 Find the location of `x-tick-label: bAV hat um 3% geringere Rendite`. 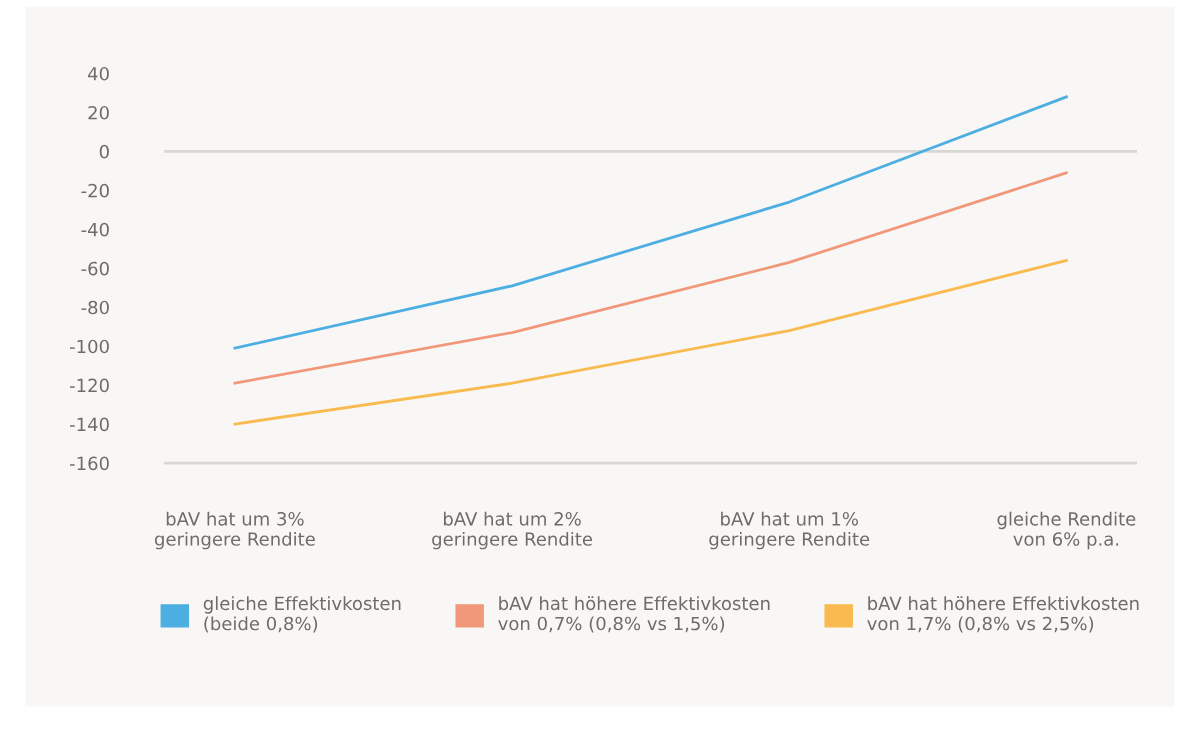

x-tick-label: bAV hat um 3% geringere Rendite is located at coordinates (234, 530).